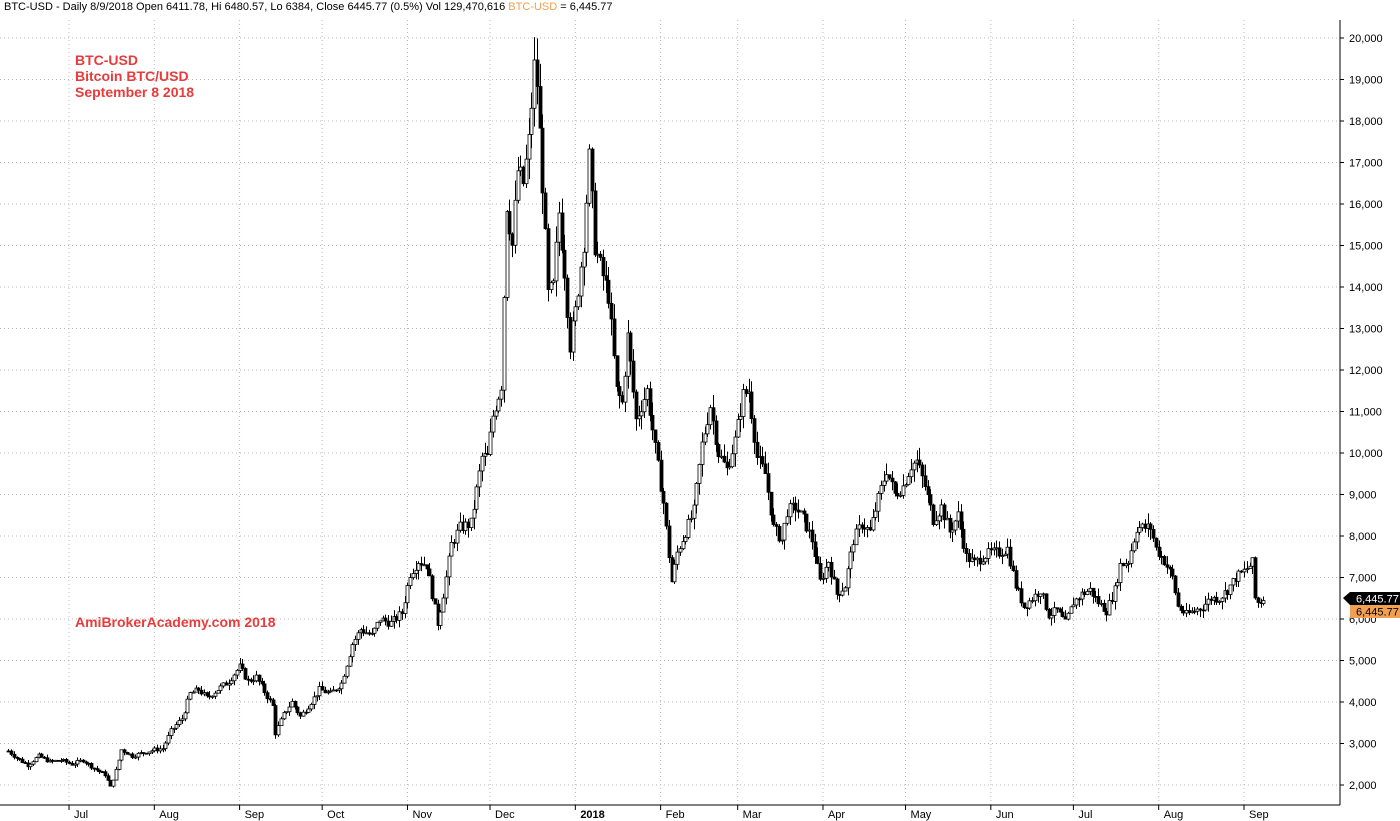 The height and width of the screenshot is (821, 1400). What do you see at coordinates (752, 815) in the screenshot?
I see `x-tick-label: Mar` at bounding box center [752, 815].